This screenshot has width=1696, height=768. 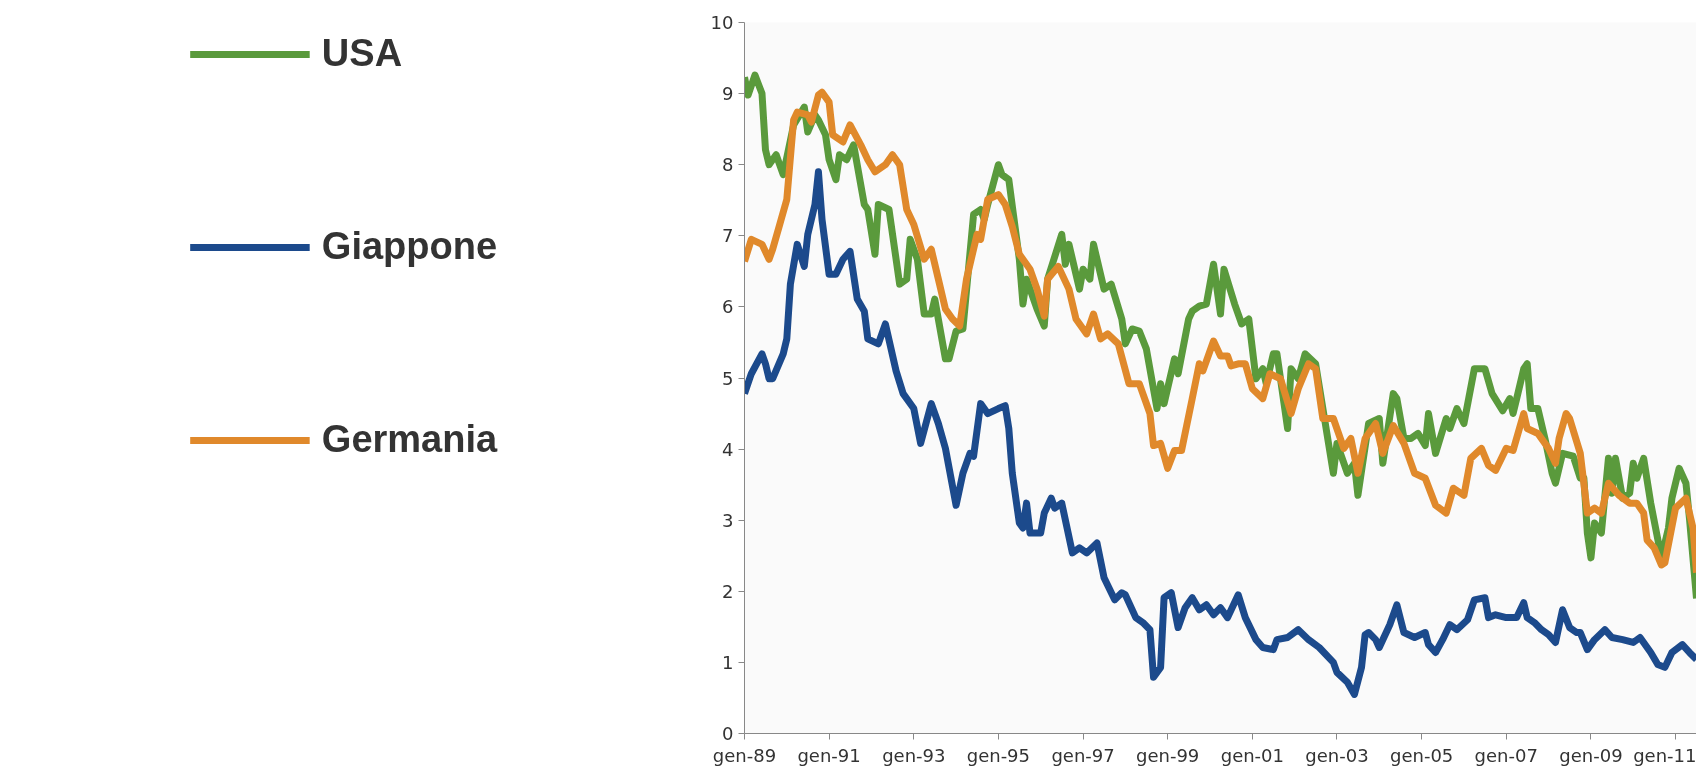 What do you see at coordinates (728, 378) in the screenshot?
I see `y-tick-label: 5` at bounding box center [728, 378].